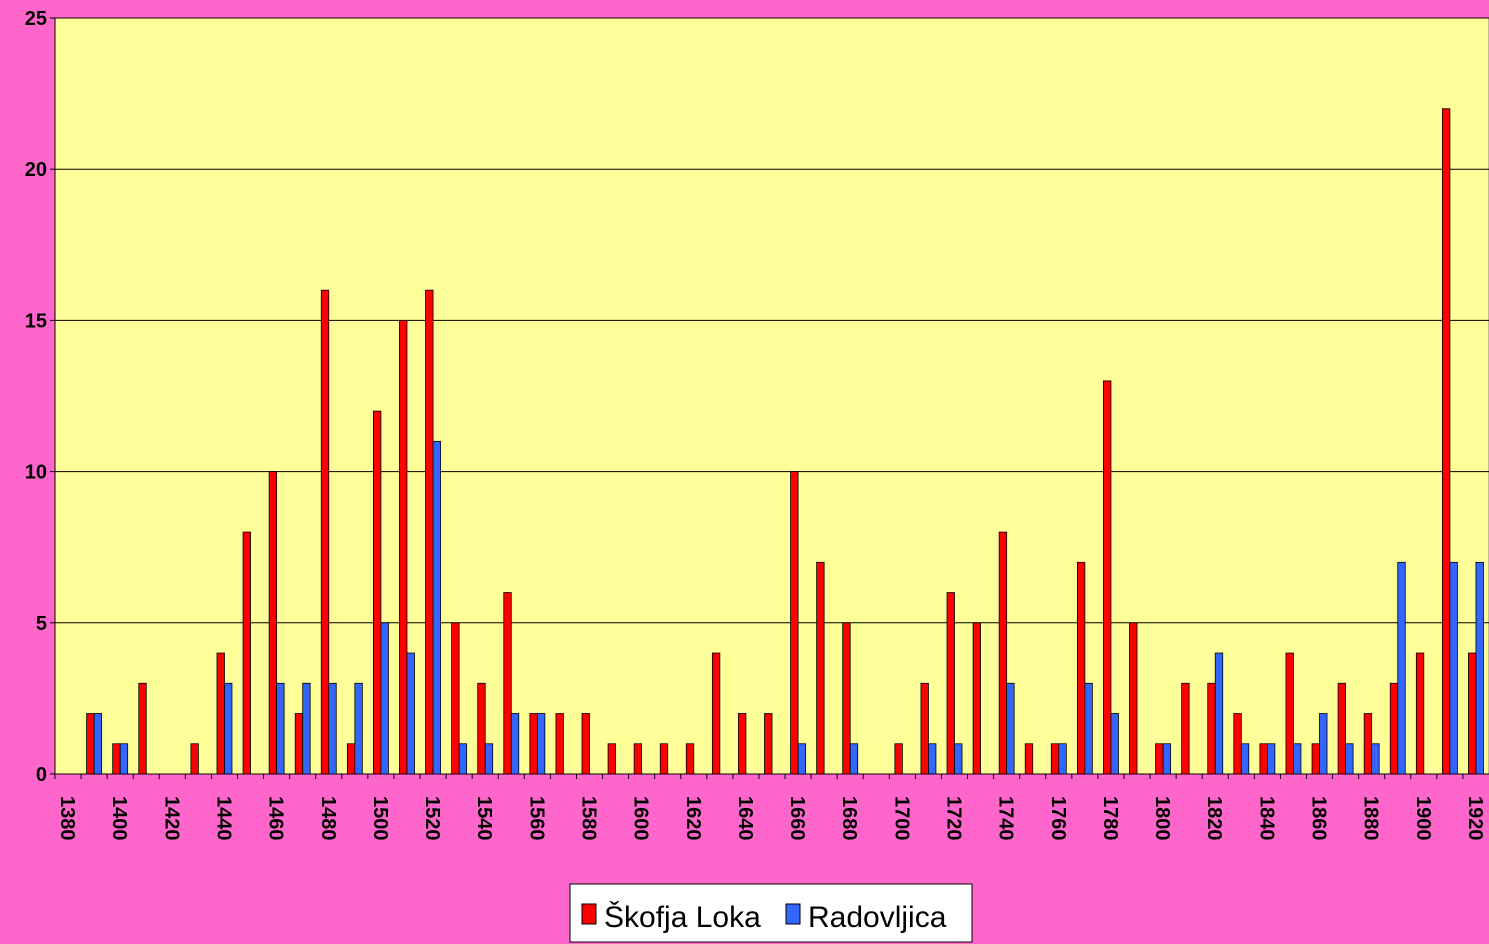  What do you see at coordinates (1110, 818) in the screenshot?
I see `x-tick-label: 1780` at bounding box center [1110, 818].